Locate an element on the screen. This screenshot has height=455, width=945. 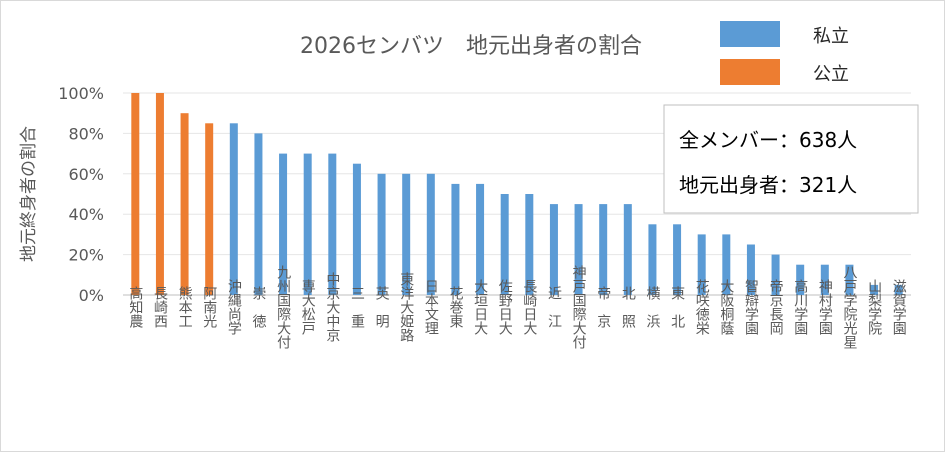
x-tick-label: 九州国際大付 is located at coordinates (283, 307).